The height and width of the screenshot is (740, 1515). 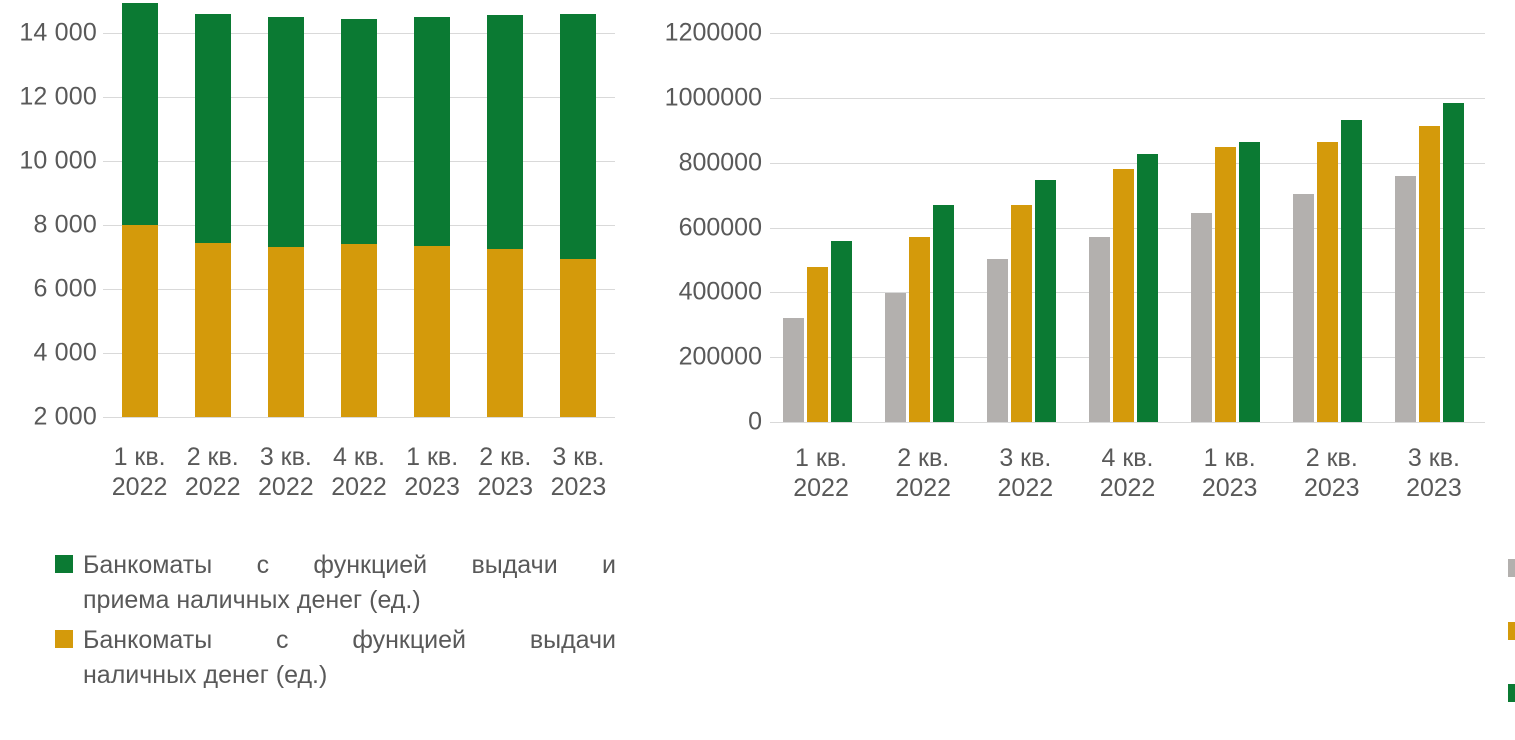 What do you see at coordinates (58, 160) in the screenshot?
I see `y-axis-tick-label: 10 000` at bounding box center [58, 160].